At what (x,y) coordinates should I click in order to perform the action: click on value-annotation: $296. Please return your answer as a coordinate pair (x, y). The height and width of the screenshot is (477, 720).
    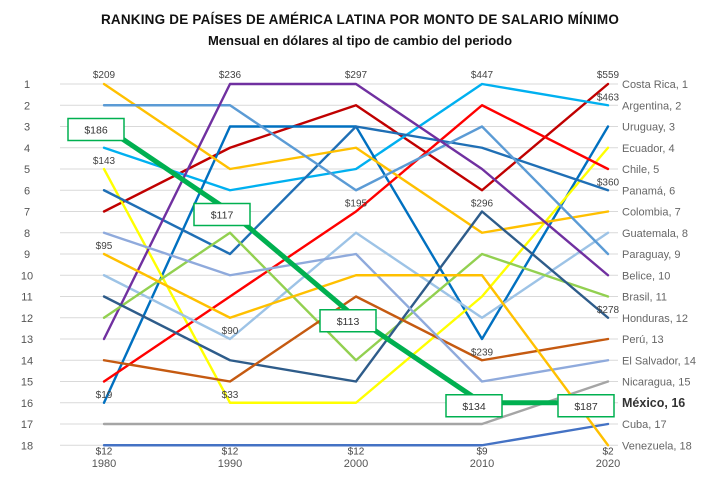
    Looking at the image, I should click on (482, 204).